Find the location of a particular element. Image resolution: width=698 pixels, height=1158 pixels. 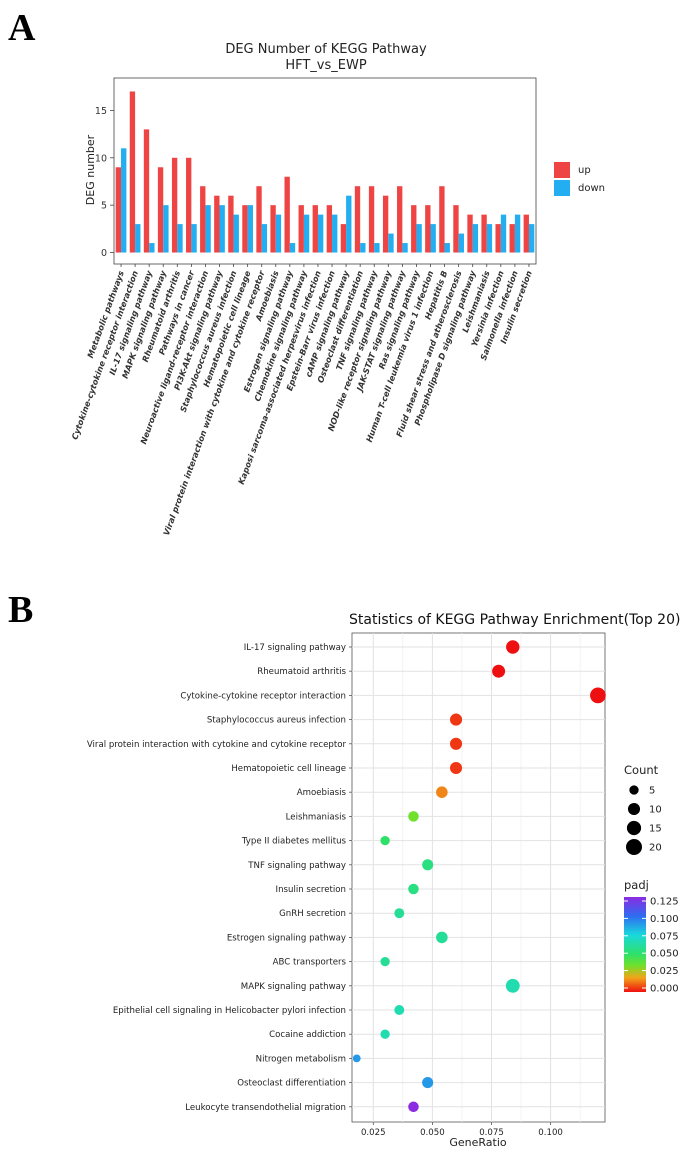

bar-up-camp-signaling-pathway is located at coordinates (343, 238).